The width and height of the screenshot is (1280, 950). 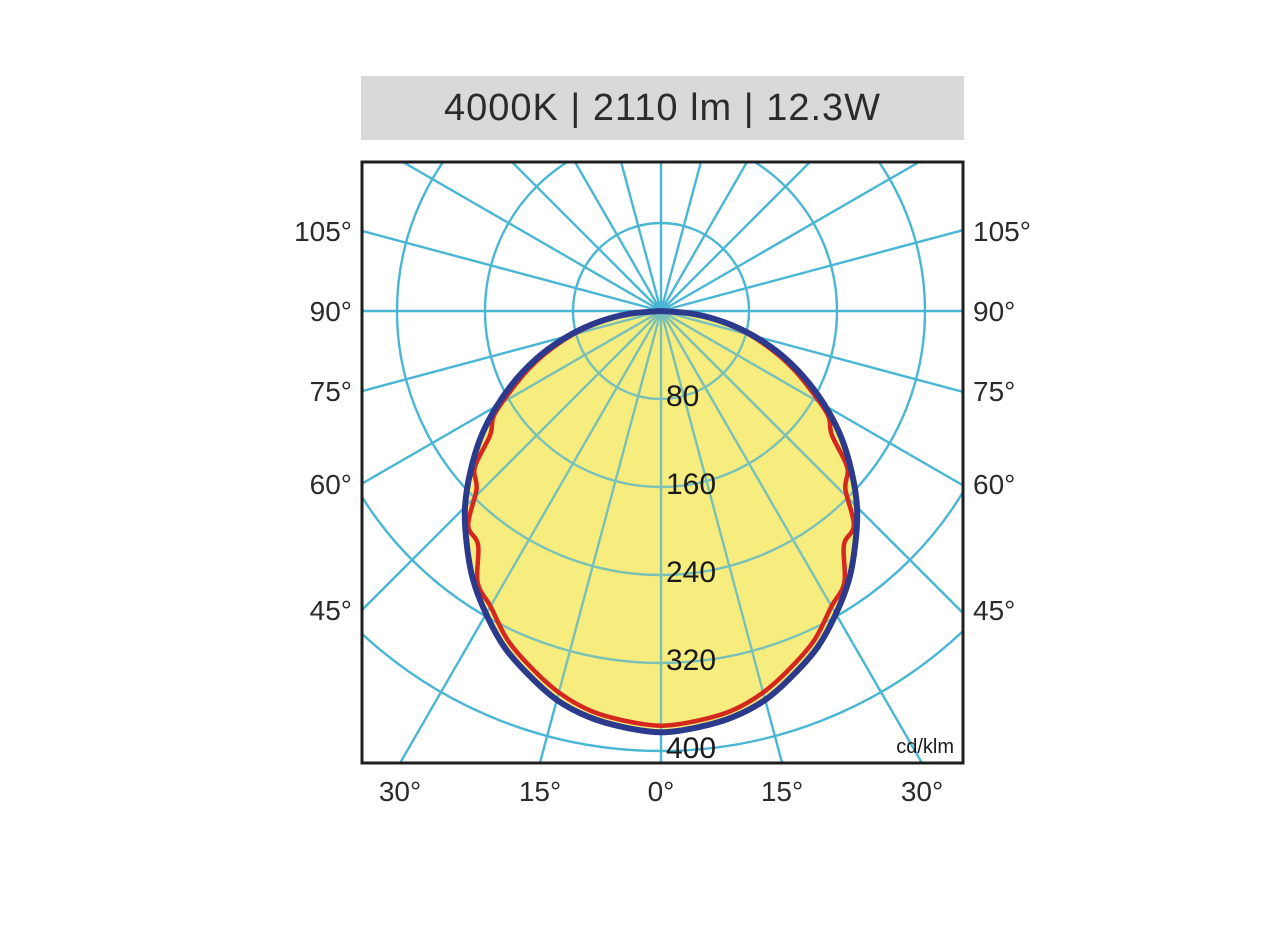 I want to click on angle-label-right-75: 75°, so click(x=994, y=391).